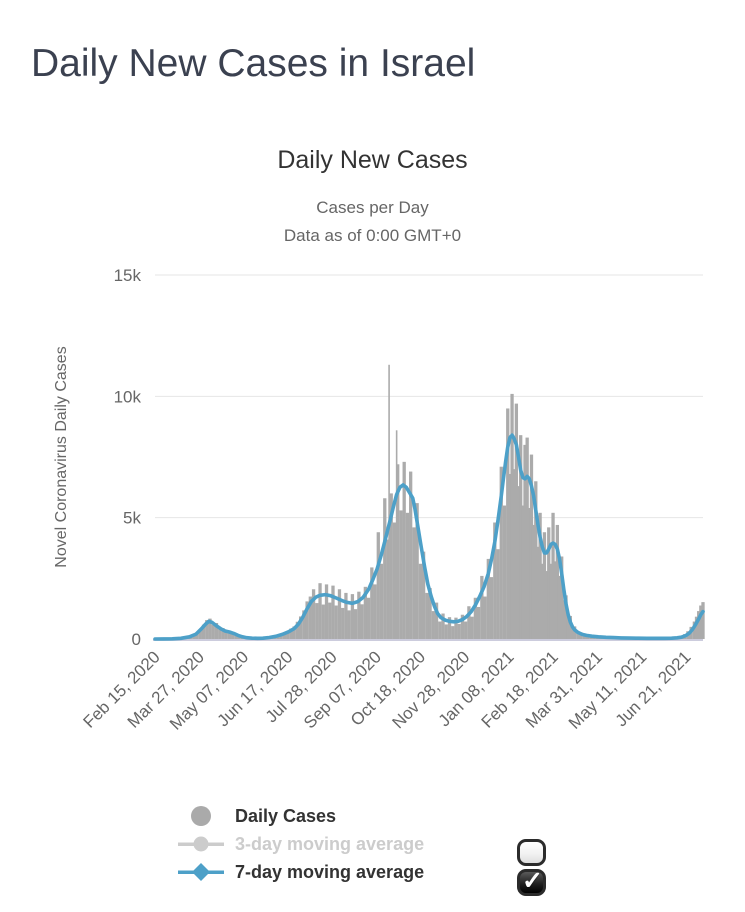  I want to click on ma7-checkbox: ✓, so click(531, 881).